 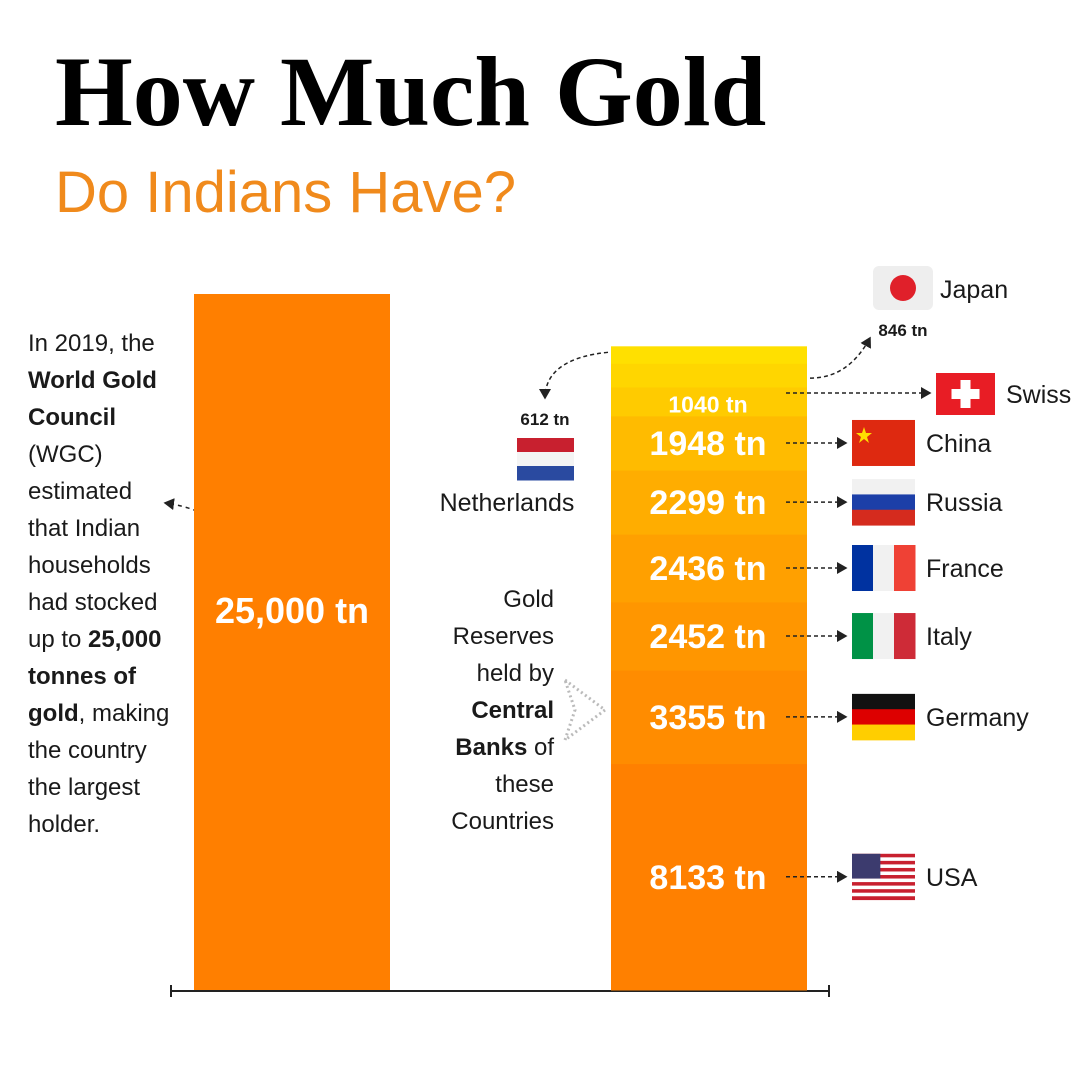 I want to click on legend-label: Italy, so click(x=949, y=637).